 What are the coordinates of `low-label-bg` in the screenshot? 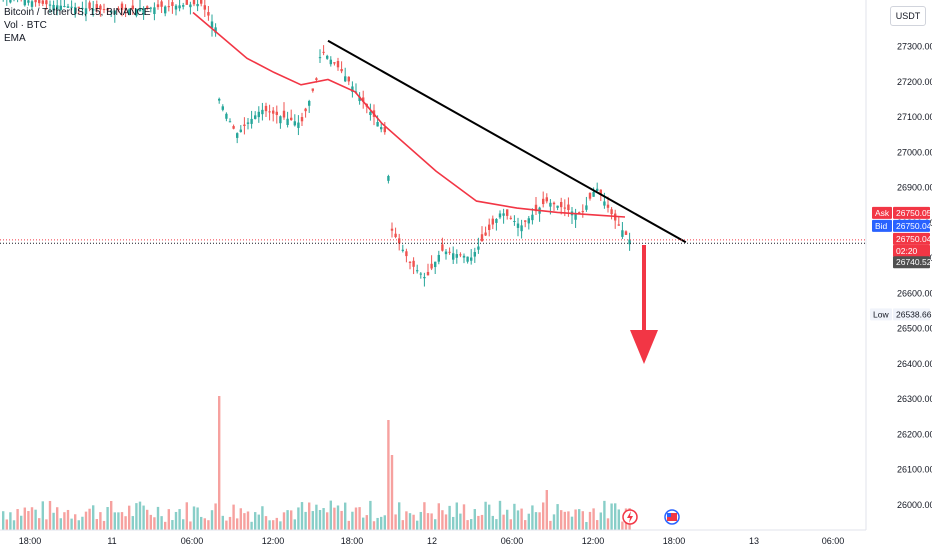 It's located at (881, 314).